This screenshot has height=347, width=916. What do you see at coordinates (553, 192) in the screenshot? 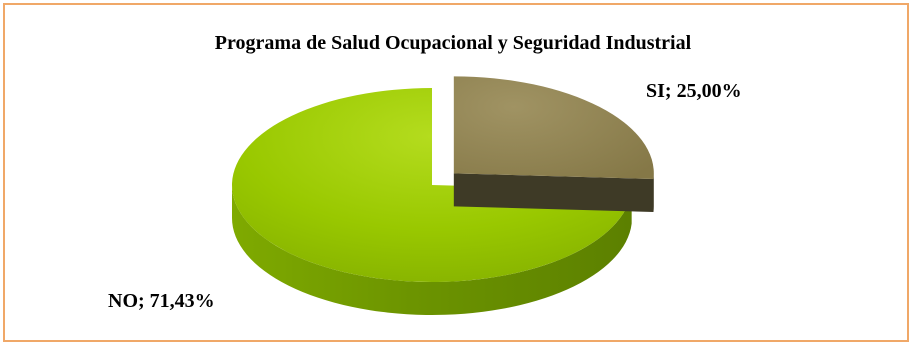
I see `slice-wall-si` at bounding box center [553, 192].